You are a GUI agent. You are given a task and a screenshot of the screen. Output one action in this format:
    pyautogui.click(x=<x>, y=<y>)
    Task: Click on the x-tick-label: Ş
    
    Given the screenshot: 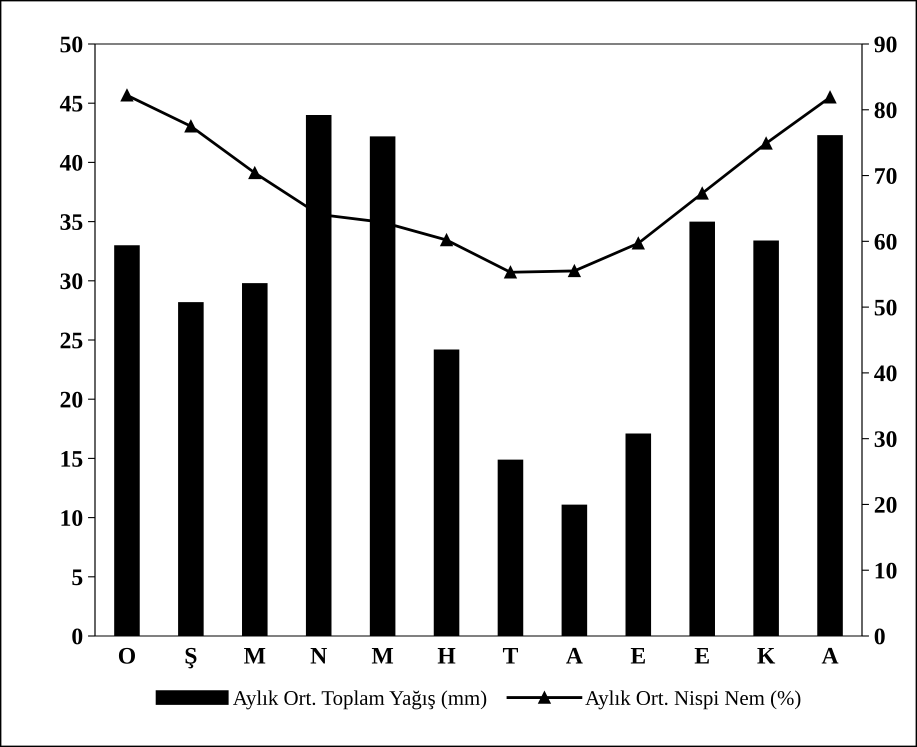 What is the action you would take?
    pyautogui.click(x=191, y=658)
    